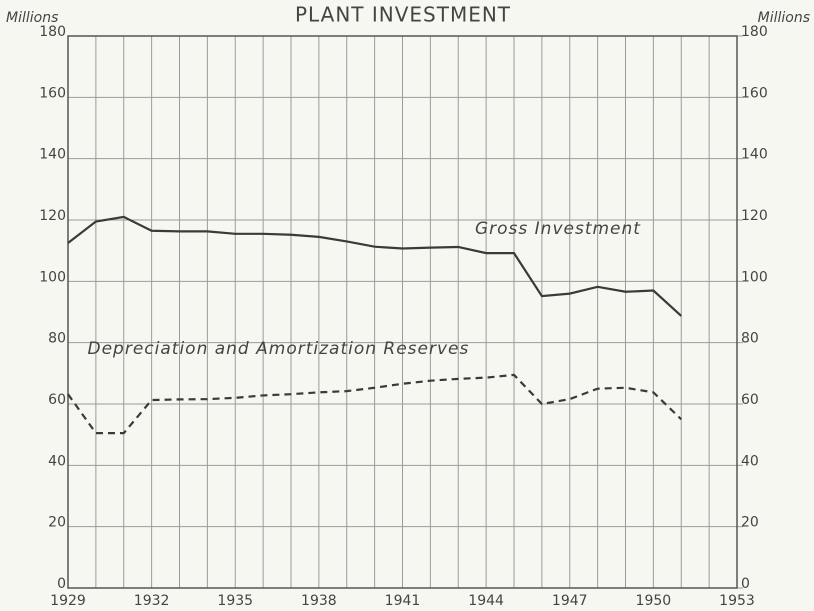  What do you see at coordinates (152, 601) in the screenshot?
I see `x-tick-label: 1932` at bounding box center [152, 601].